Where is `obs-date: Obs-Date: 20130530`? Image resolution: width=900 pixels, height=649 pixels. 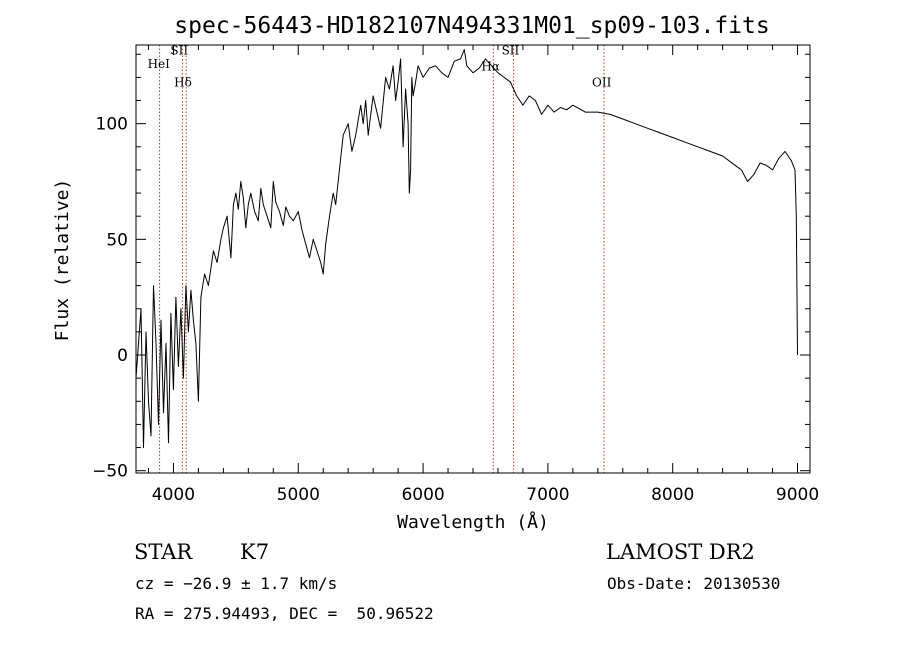
obs-date: Obs-Date: 20130530 is located at coordinates (694, 583).